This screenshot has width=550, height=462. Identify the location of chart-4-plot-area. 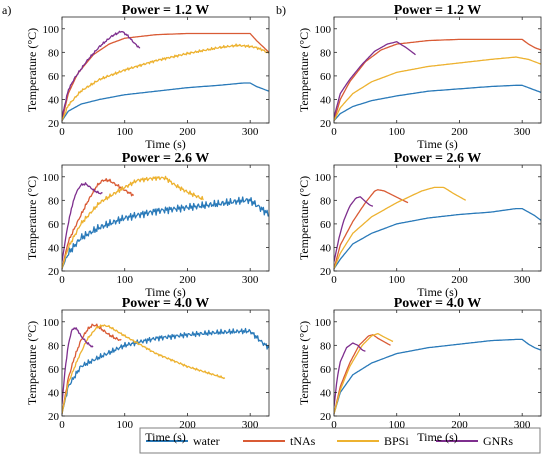
(437, 218).